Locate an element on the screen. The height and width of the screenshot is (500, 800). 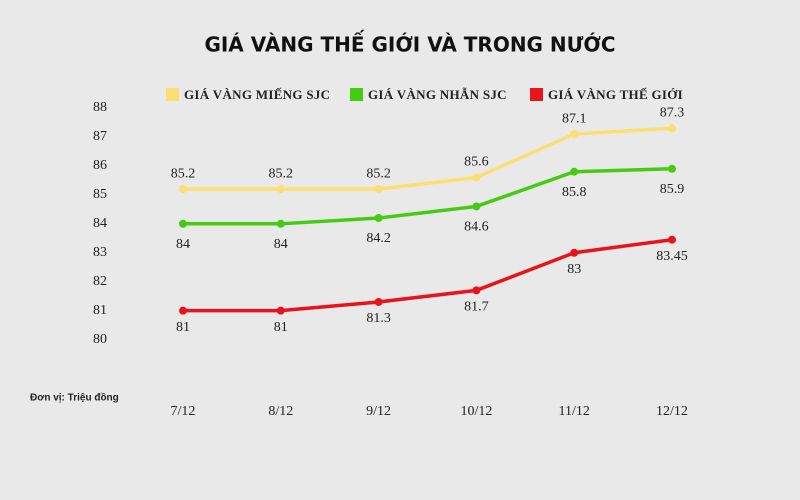
x-tick-label: 12/12 is located at coordinates (672, 411).